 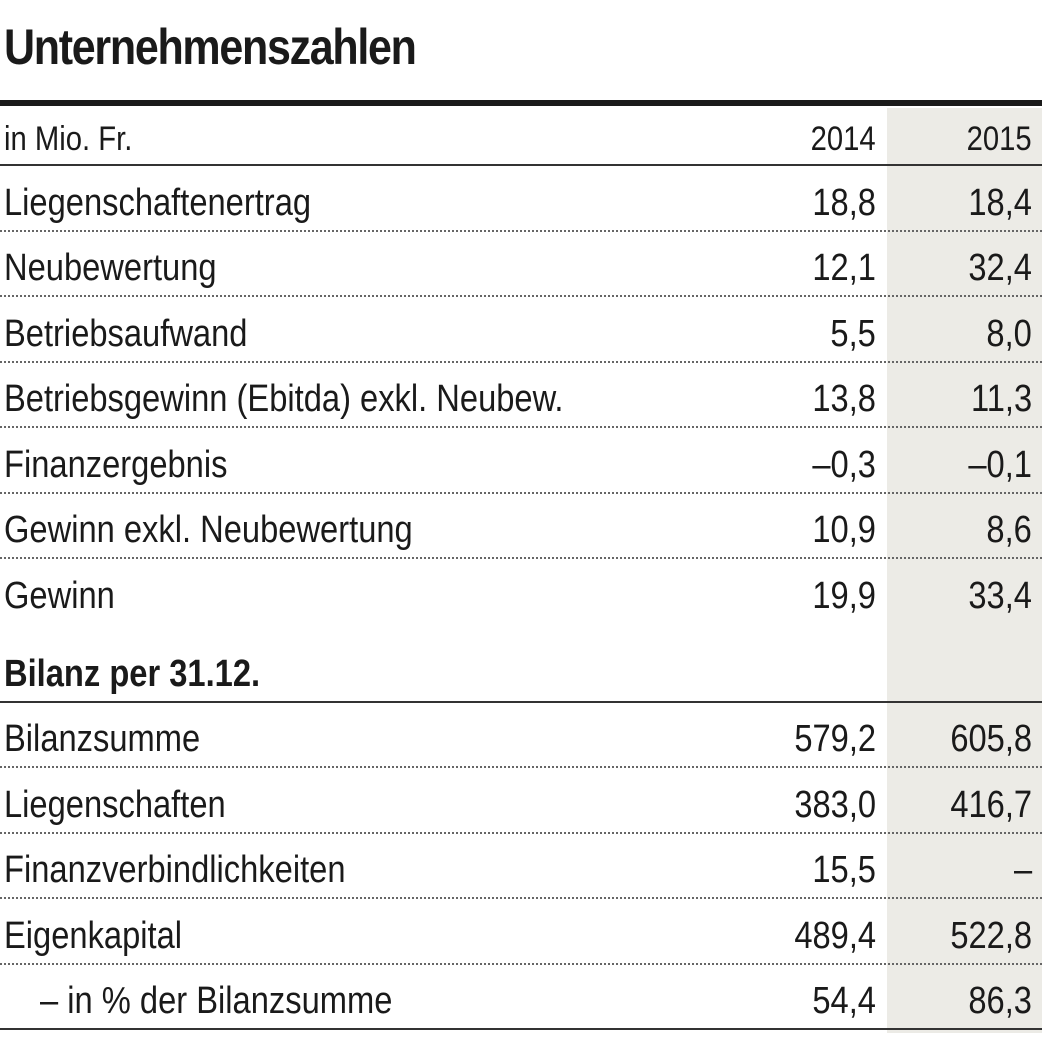 What do you see at coordinates (521, 330) in the screenshot?
I see `table-row: Betriebsaufwand 5,5 8,0` at bounding box center [521, 330].